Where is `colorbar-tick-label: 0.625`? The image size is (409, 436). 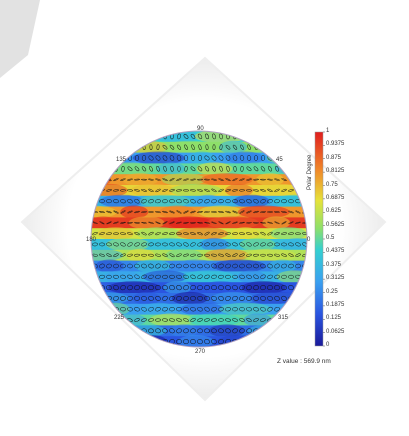
colorbar-tick-label: 0.625 is located at coordinates (334, 211).